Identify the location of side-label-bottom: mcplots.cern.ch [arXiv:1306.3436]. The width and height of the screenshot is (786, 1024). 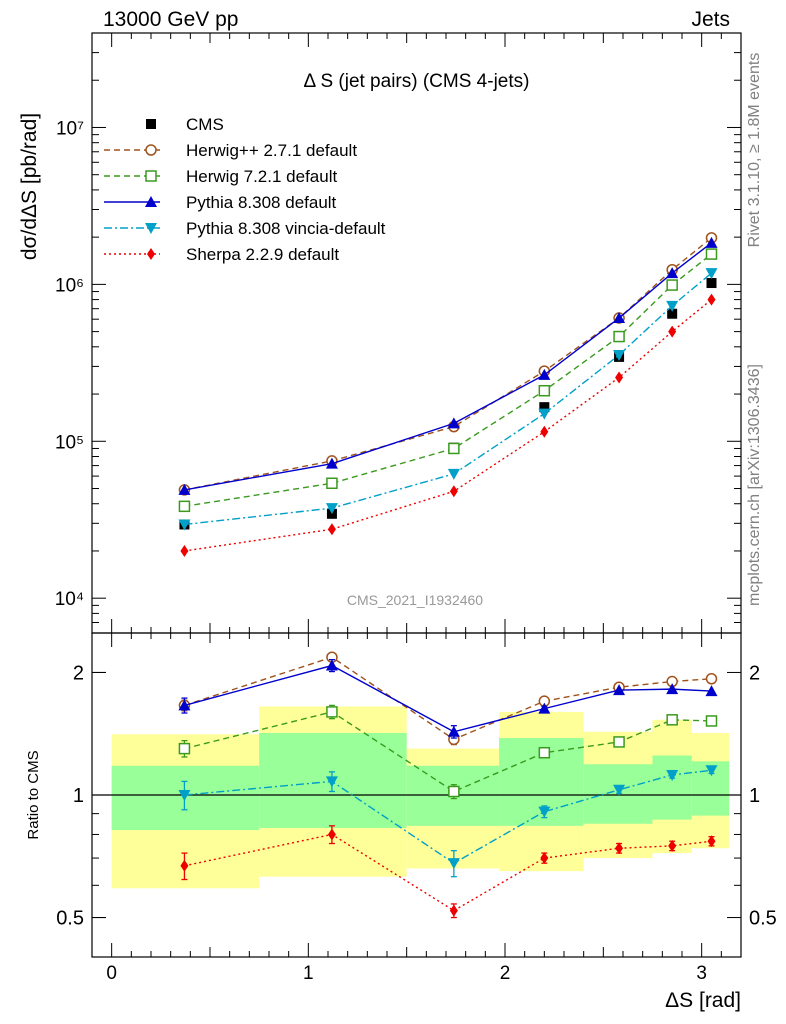
(754, 485).